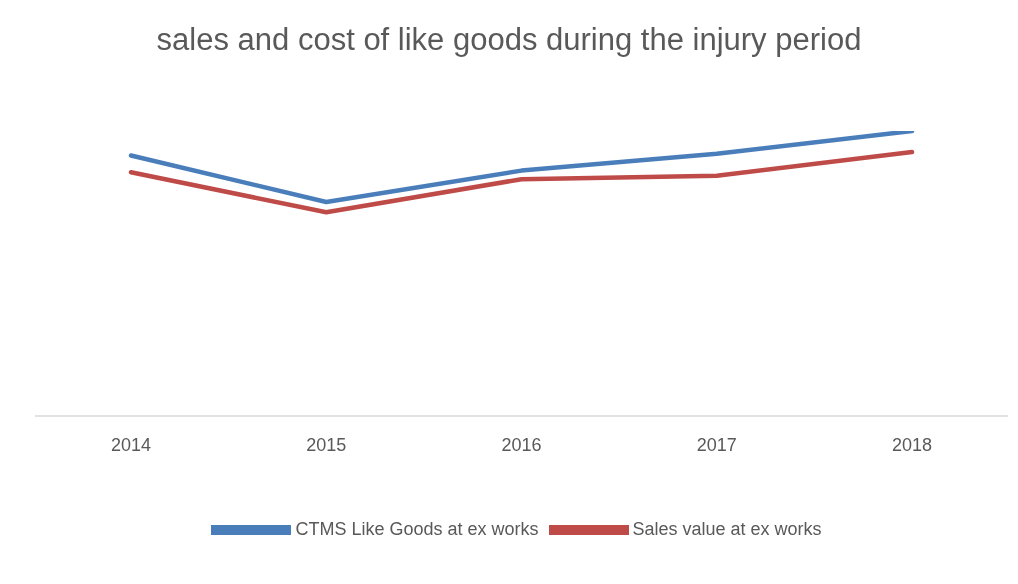  What do you see at coordinates (912, 444) in the screenshot?
I see `x-tick-label: 2018` at bounding box center [912, 444].